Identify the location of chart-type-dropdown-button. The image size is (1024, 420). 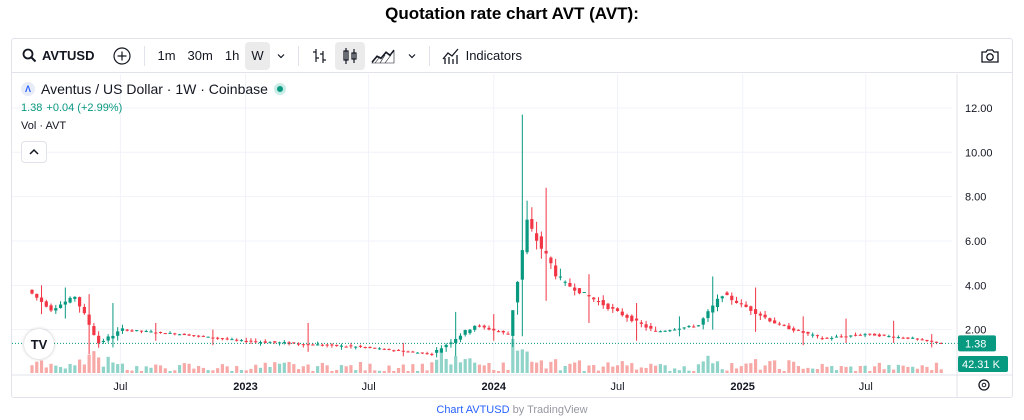
(412, 56).